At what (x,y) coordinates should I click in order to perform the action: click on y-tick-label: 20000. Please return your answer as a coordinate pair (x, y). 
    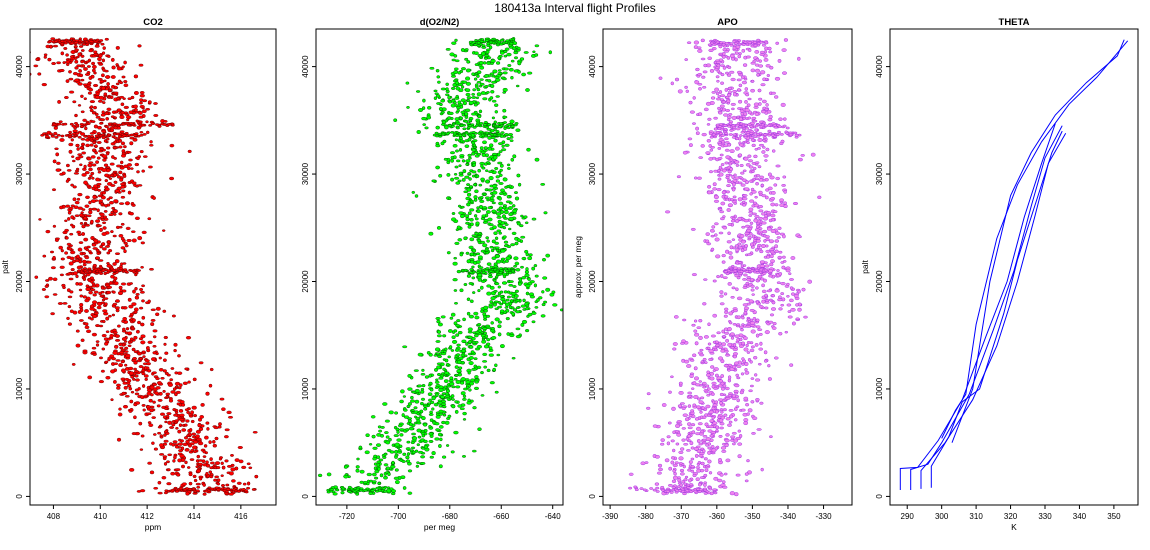
    Looking at the image, I should click on (305, 281).